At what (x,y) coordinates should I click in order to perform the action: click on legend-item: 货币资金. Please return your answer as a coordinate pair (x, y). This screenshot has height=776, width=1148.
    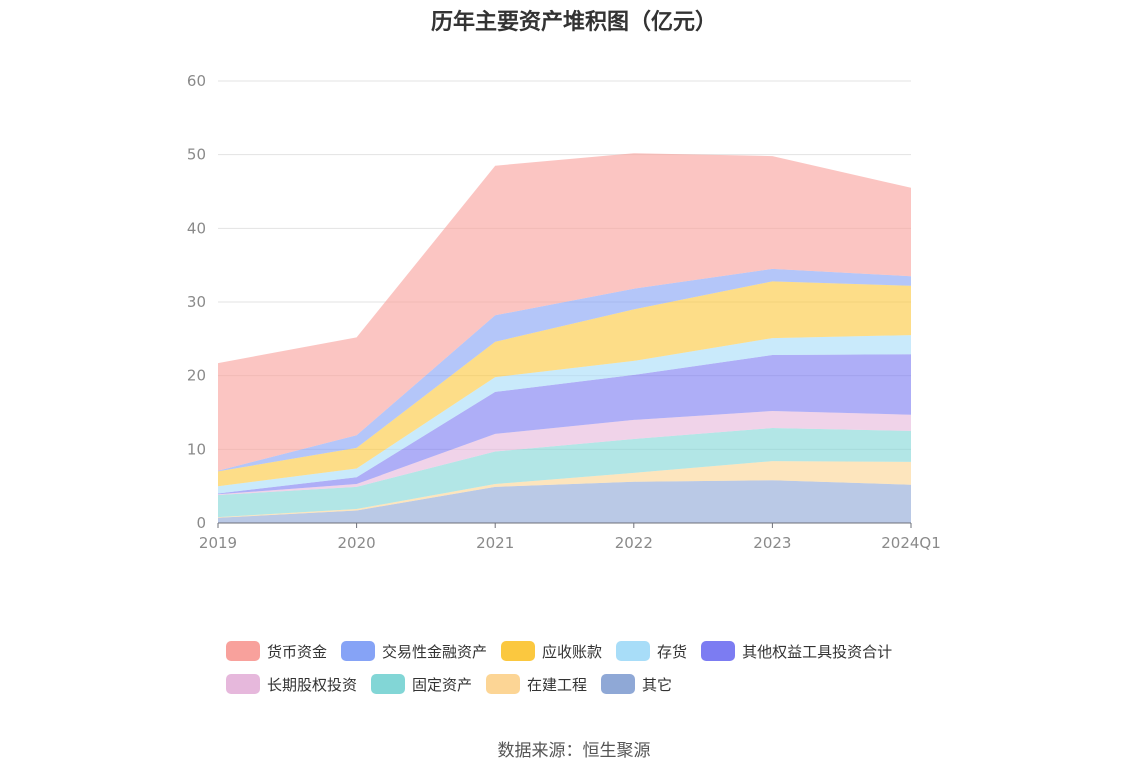
    Looking at the image, I should click on (276, 651).